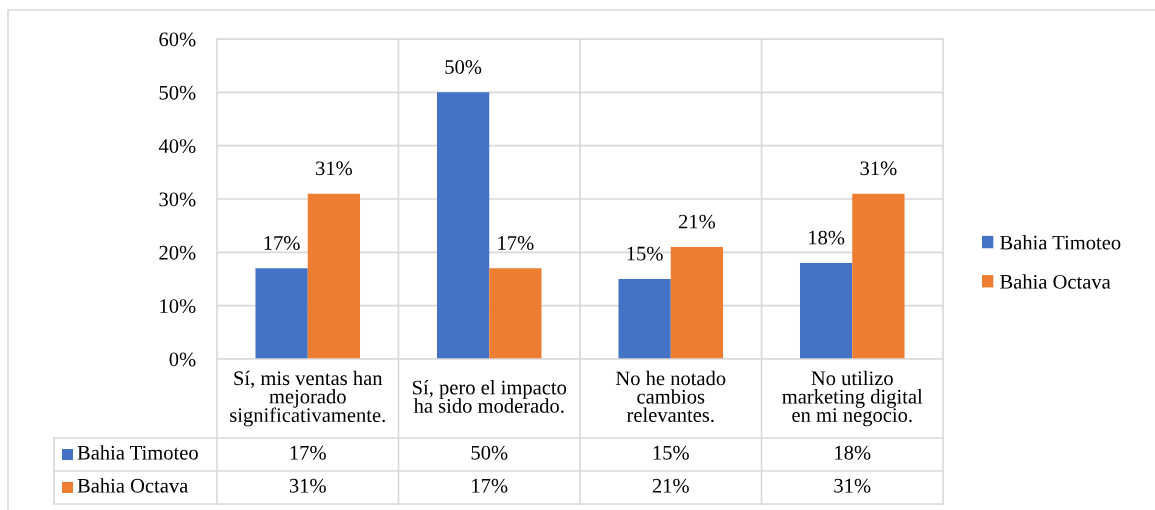 This screenshot has width=1155, height=510. What do you see at coordinates (1060, 242) in the screenshot?
I see `text: Bahia Timoteo` at bounding box center [1060, 242].